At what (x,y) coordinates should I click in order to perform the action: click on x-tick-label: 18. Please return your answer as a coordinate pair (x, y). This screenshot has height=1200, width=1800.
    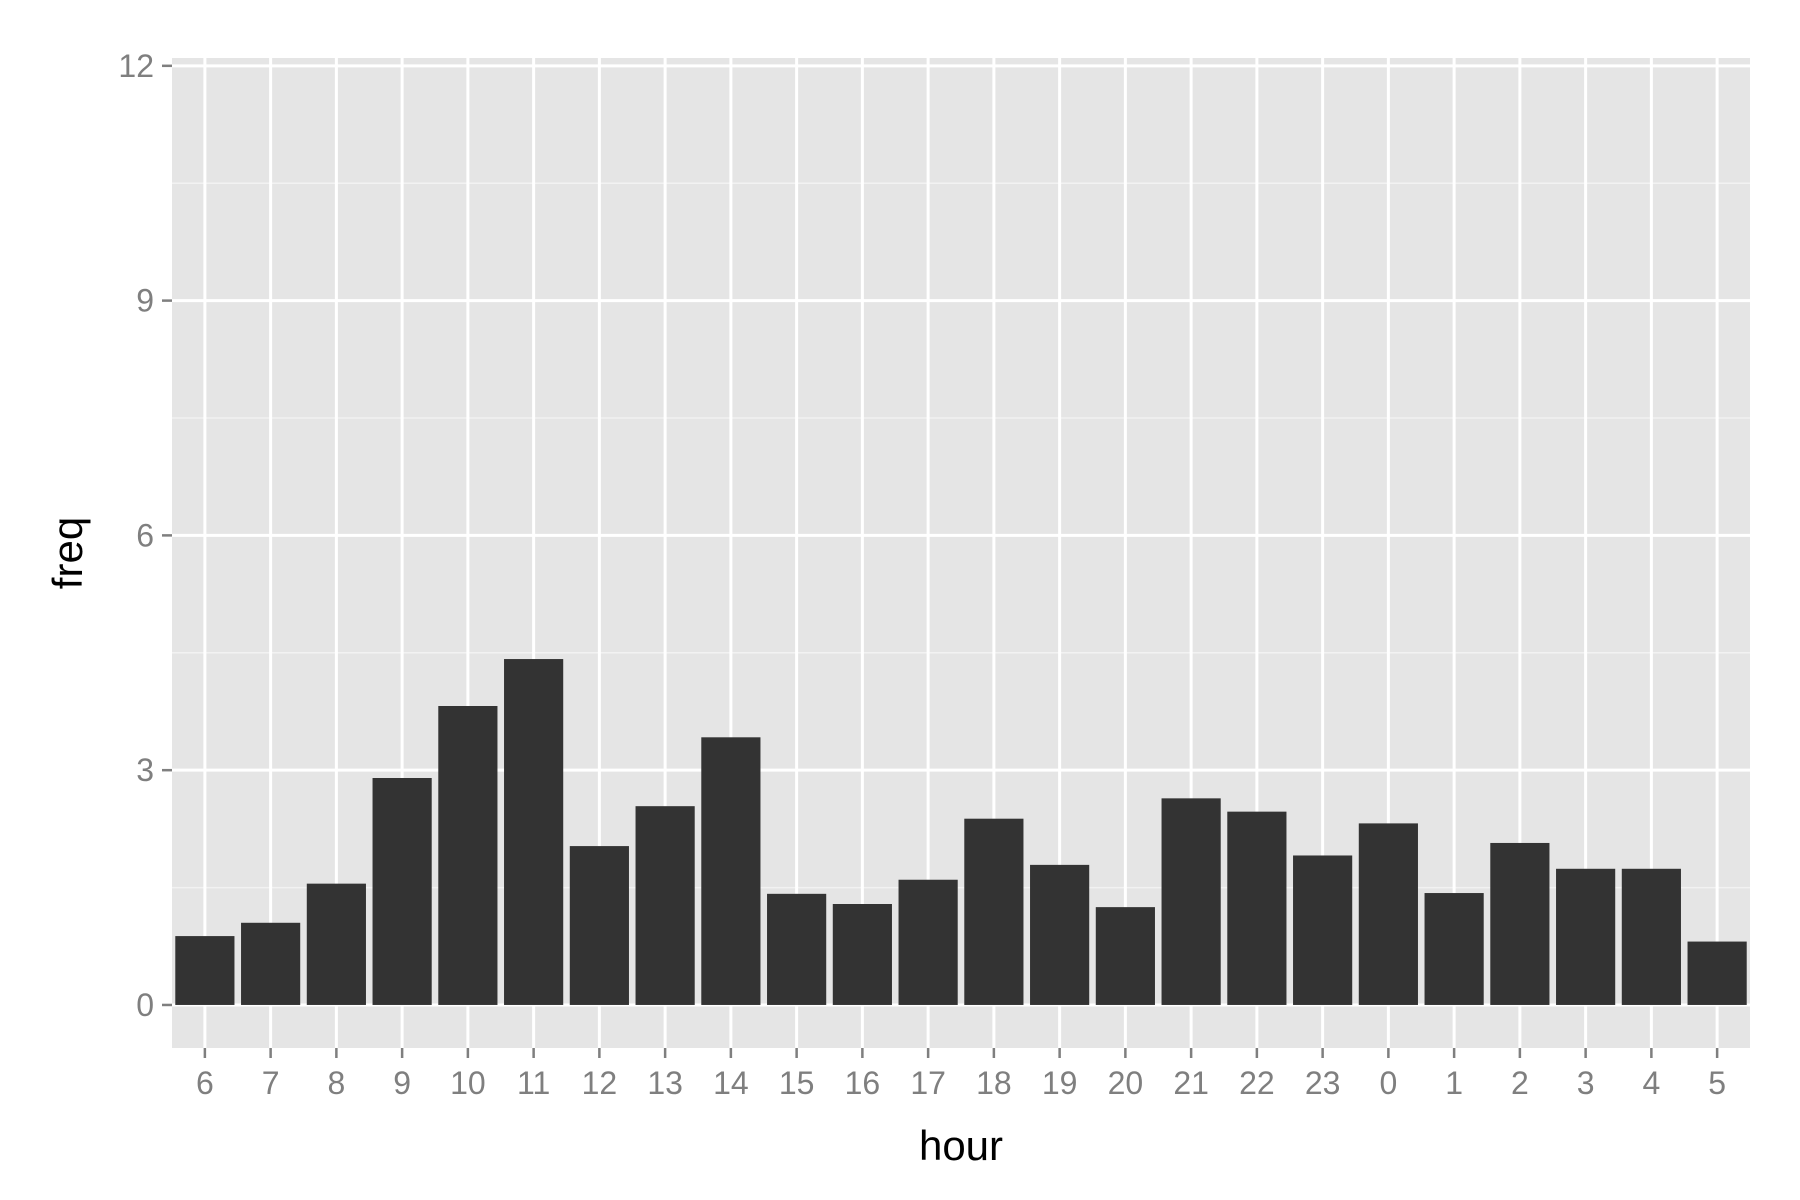
    Looking at the image, I should click on (994, 1083).